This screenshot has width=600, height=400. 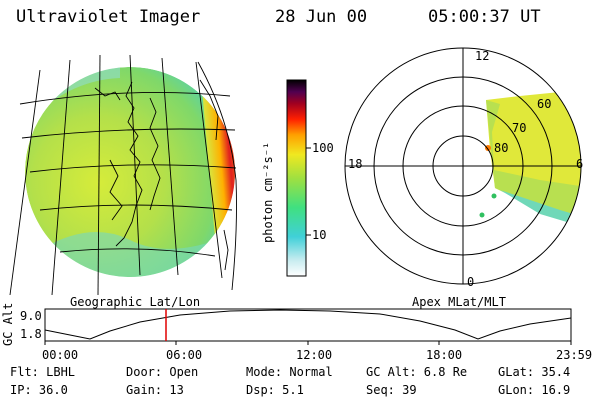 What do you see at coordinates (8, 324) in the screenshot?
I see `alt-ylabel: GC Alt` at bounding box center [8, 324].